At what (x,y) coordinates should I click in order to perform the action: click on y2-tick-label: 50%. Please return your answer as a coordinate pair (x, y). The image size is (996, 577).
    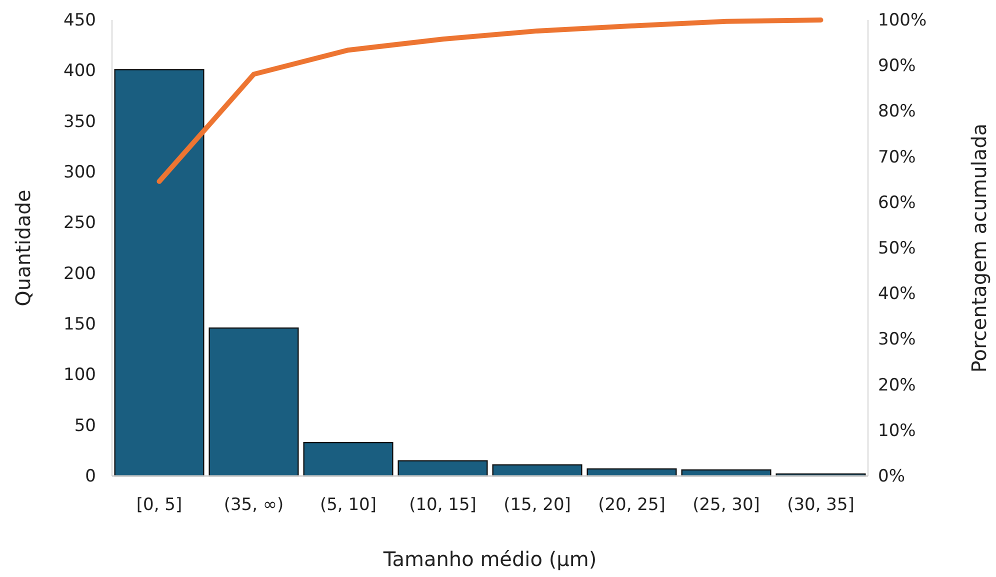
    Looking at the image, I should click on (897, 248).